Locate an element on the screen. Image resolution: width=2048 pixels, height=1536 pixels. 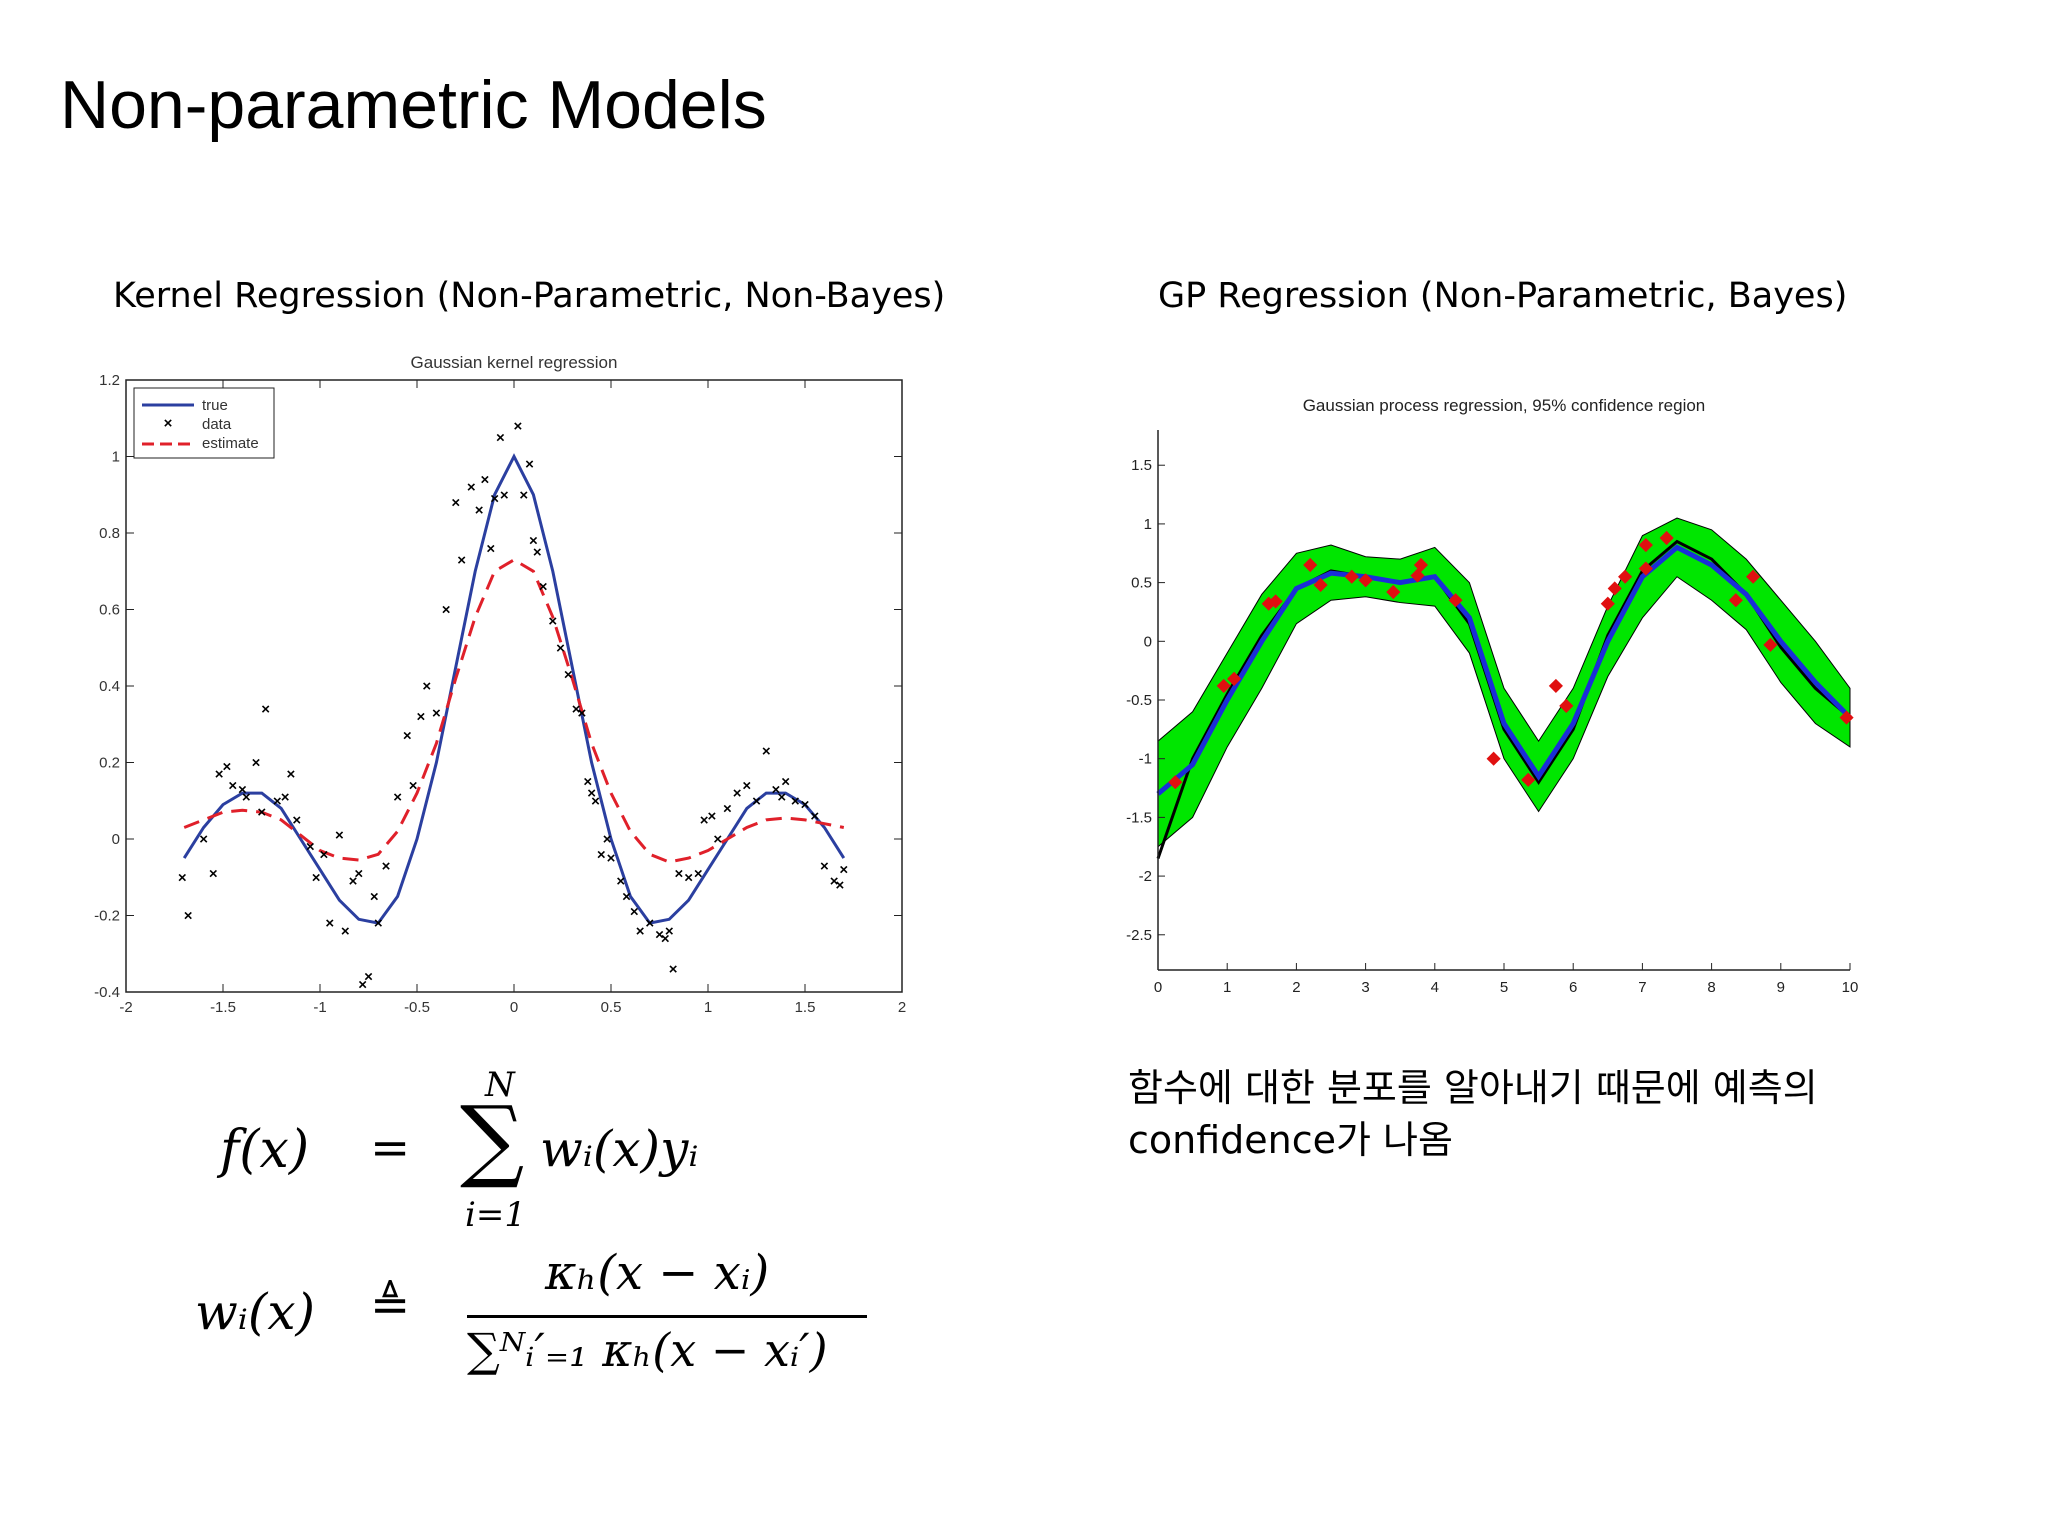
series-line-true is located at coordinates (514, 689).